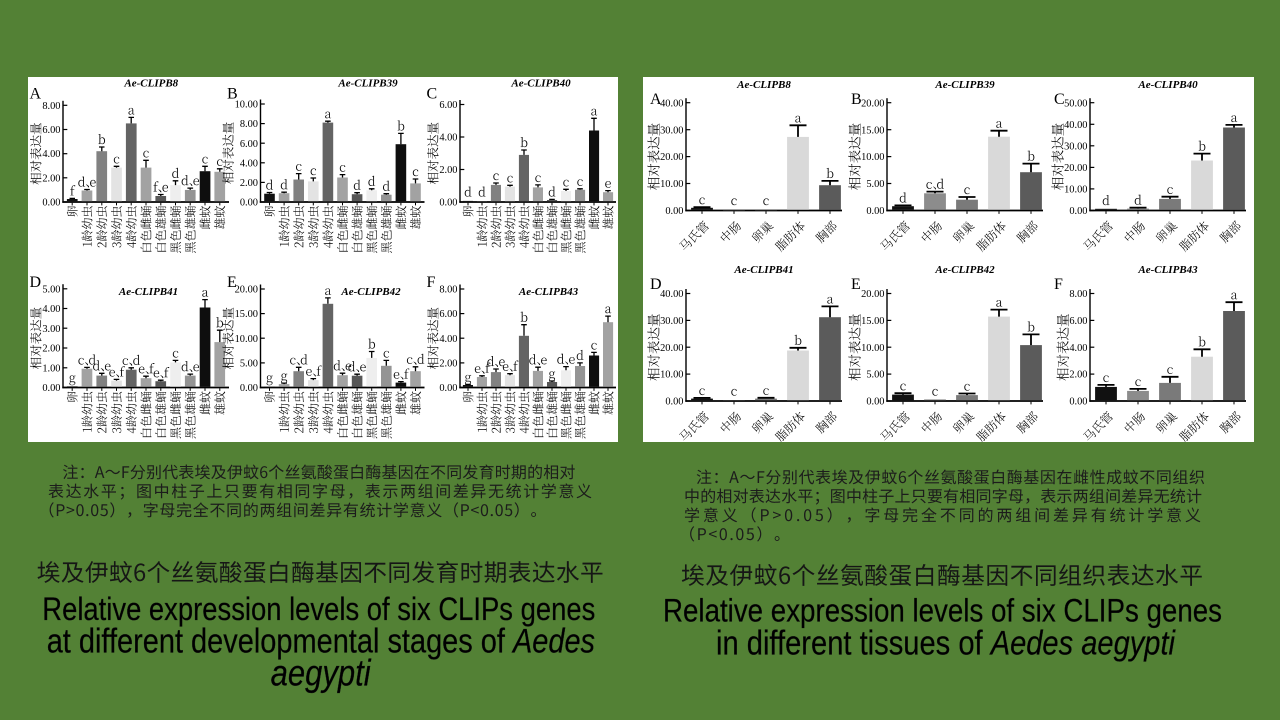  What do you see at coordinates (1082, 642) in the screenshot?
I see `svg-text: Aedes aegypti` at bounding box center [1082, 642].